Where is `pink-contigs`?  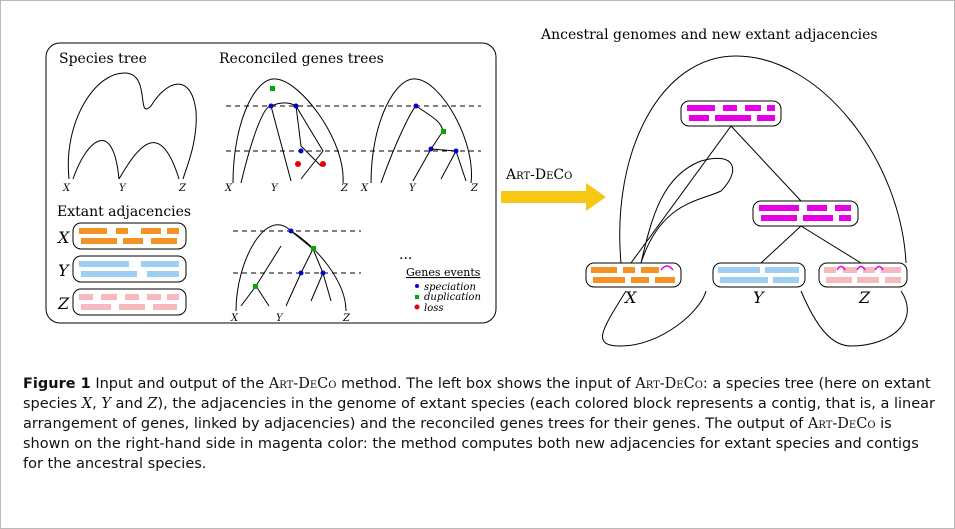
pink-contigs is located at coordinates (129, 302).